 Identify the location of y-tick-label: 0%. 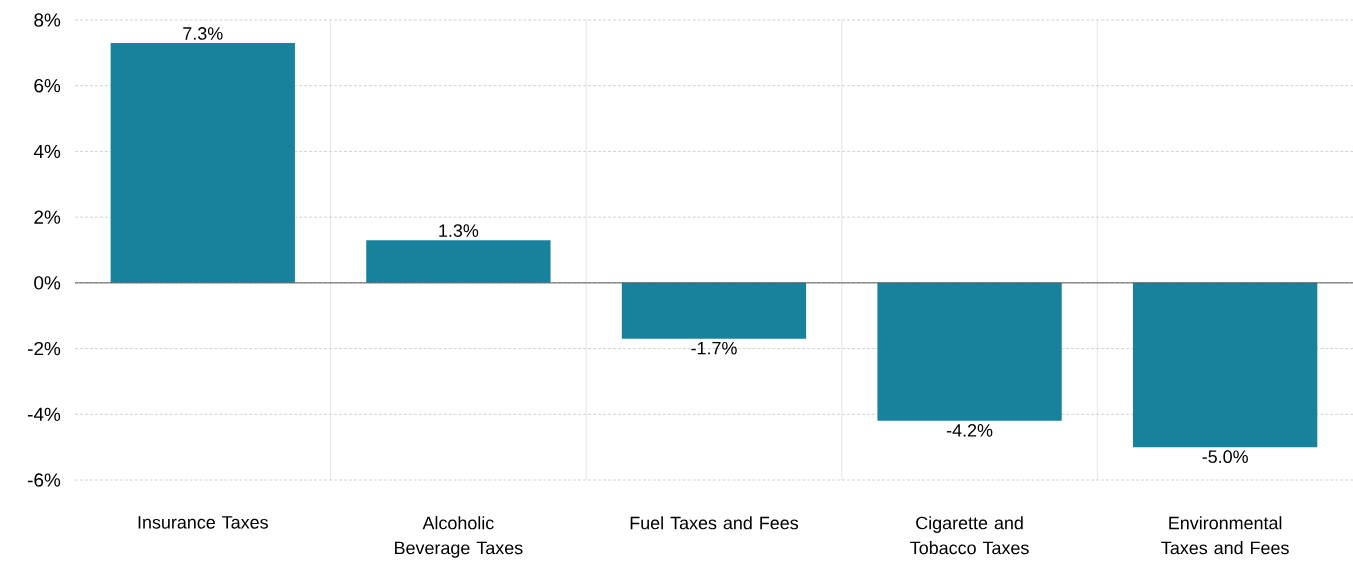
(47, 283).